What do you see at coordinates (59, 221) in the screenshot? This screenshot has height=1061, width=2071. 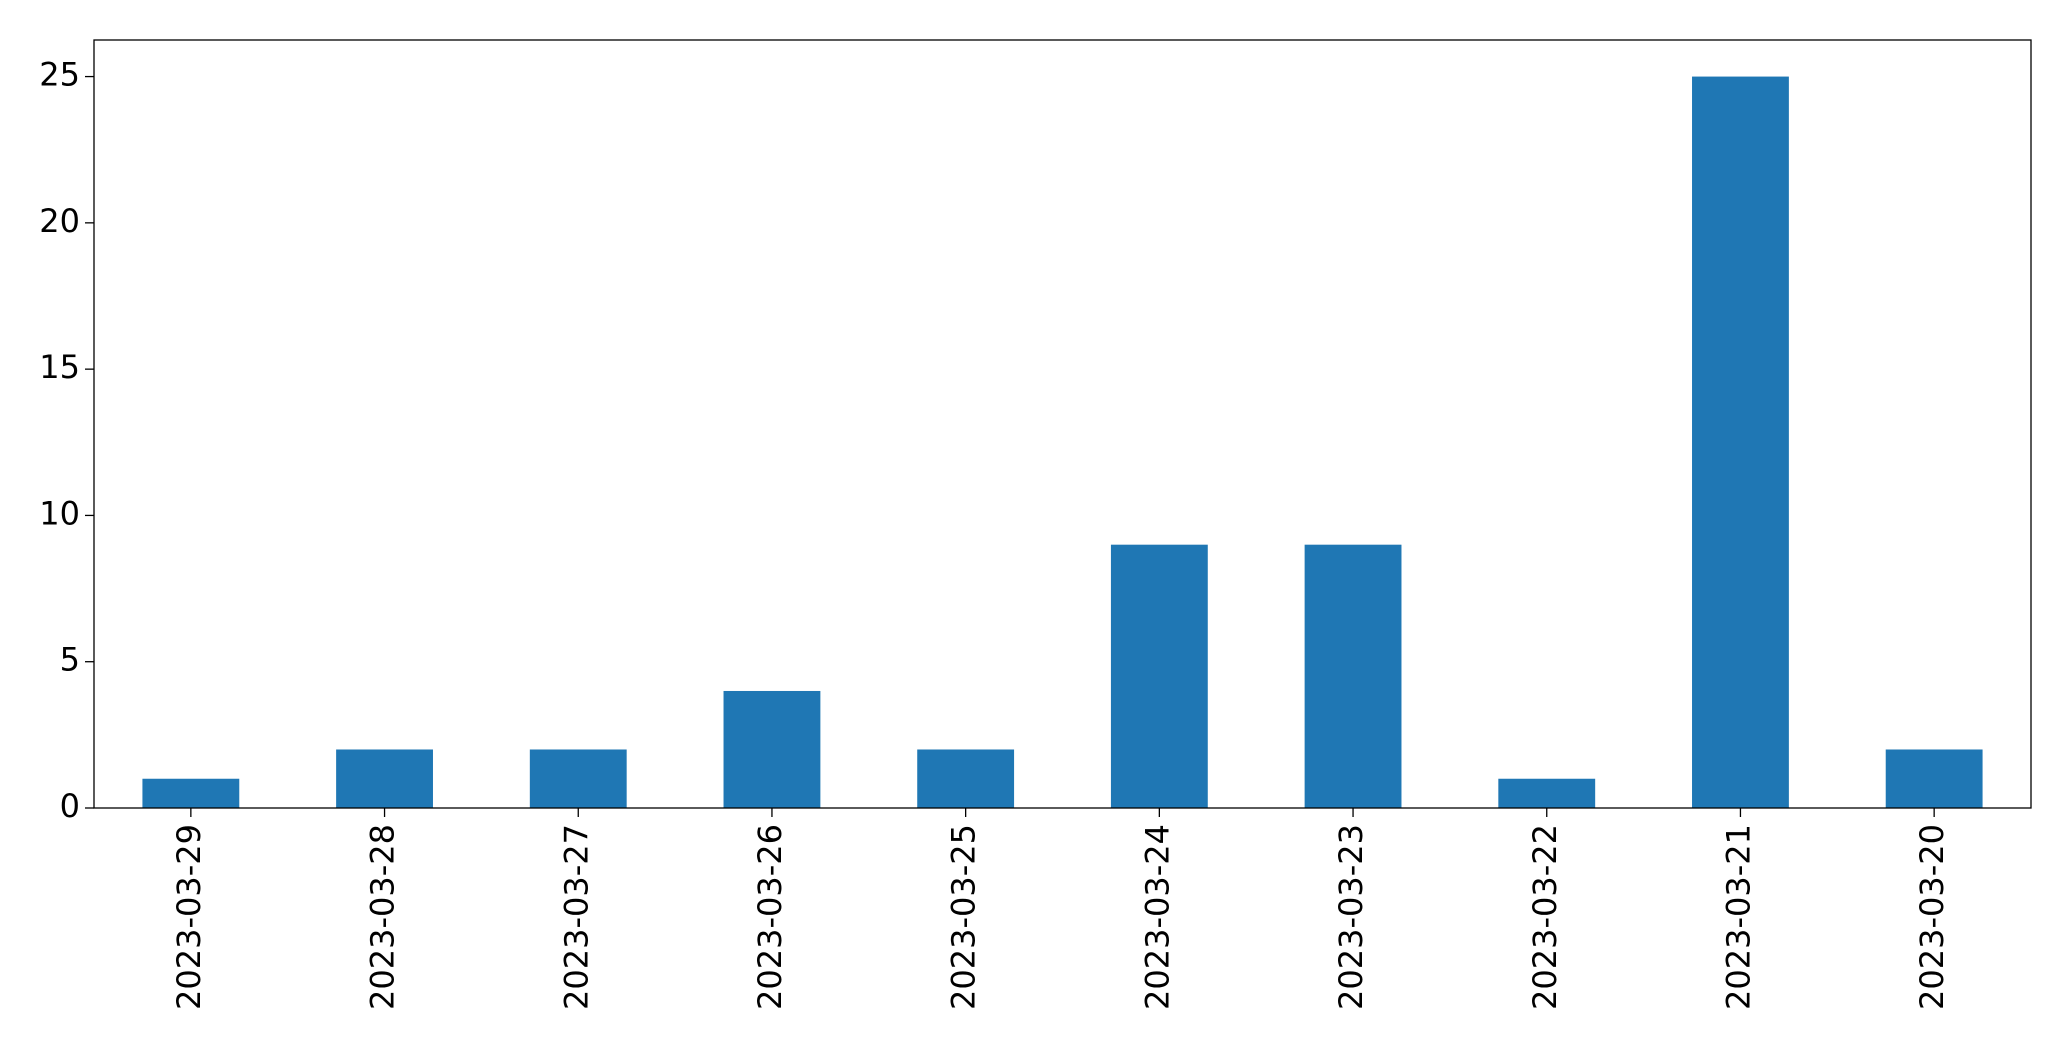 I see `y-tick-label: 20` at bounding box center [59, 221].